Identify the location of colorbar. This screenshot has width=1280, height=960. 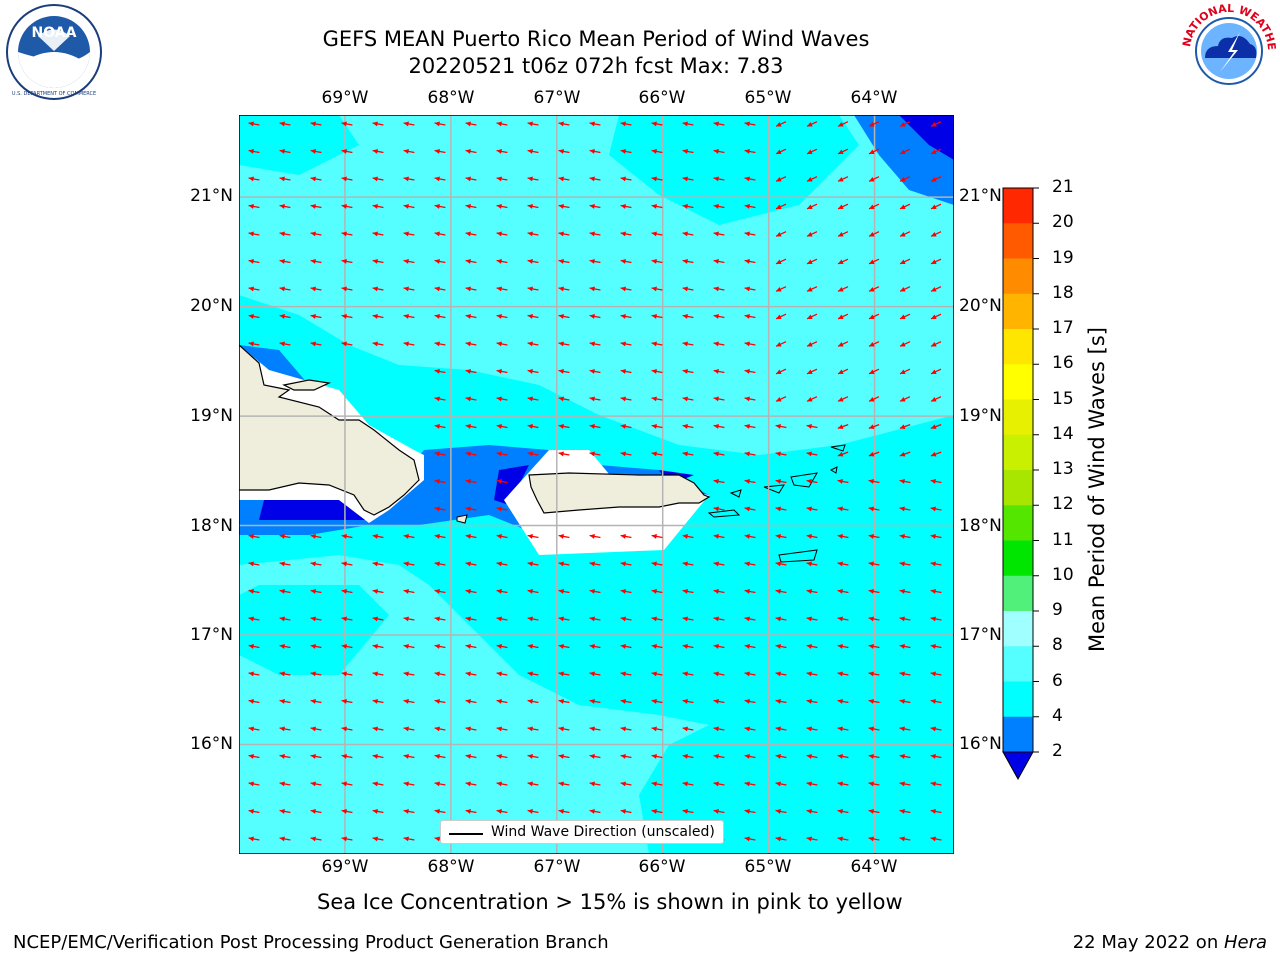
(1020, 484).